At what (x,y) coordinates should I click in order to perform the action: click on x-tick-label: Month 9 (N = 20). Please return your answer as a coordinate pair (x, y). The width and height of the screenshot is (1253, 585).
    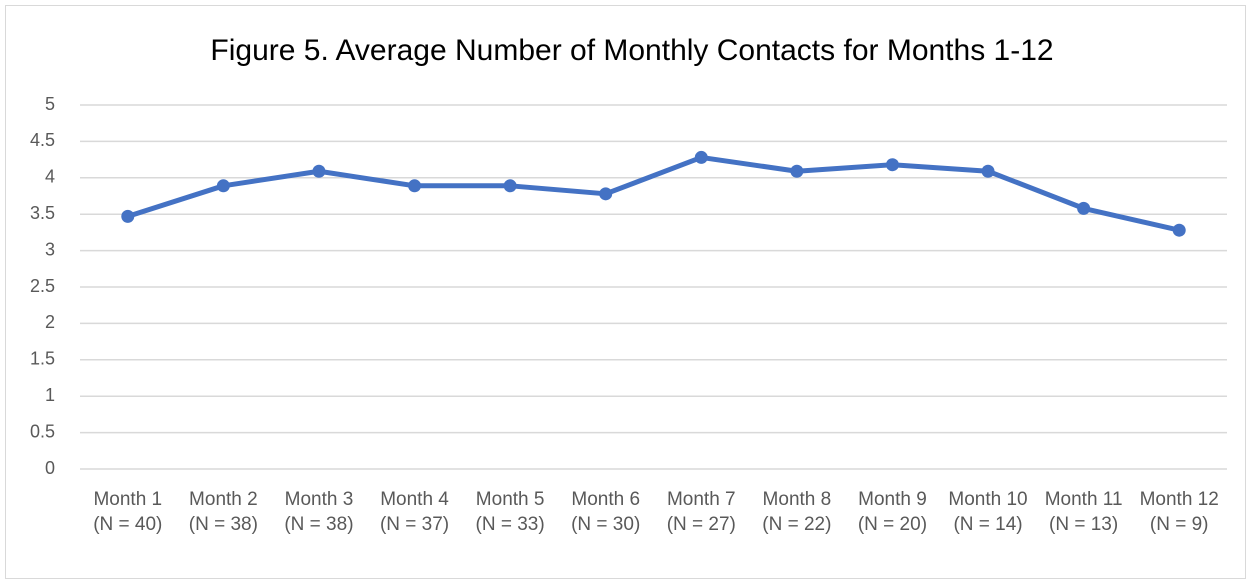
    Looking at the image, I should click on (892, 512).